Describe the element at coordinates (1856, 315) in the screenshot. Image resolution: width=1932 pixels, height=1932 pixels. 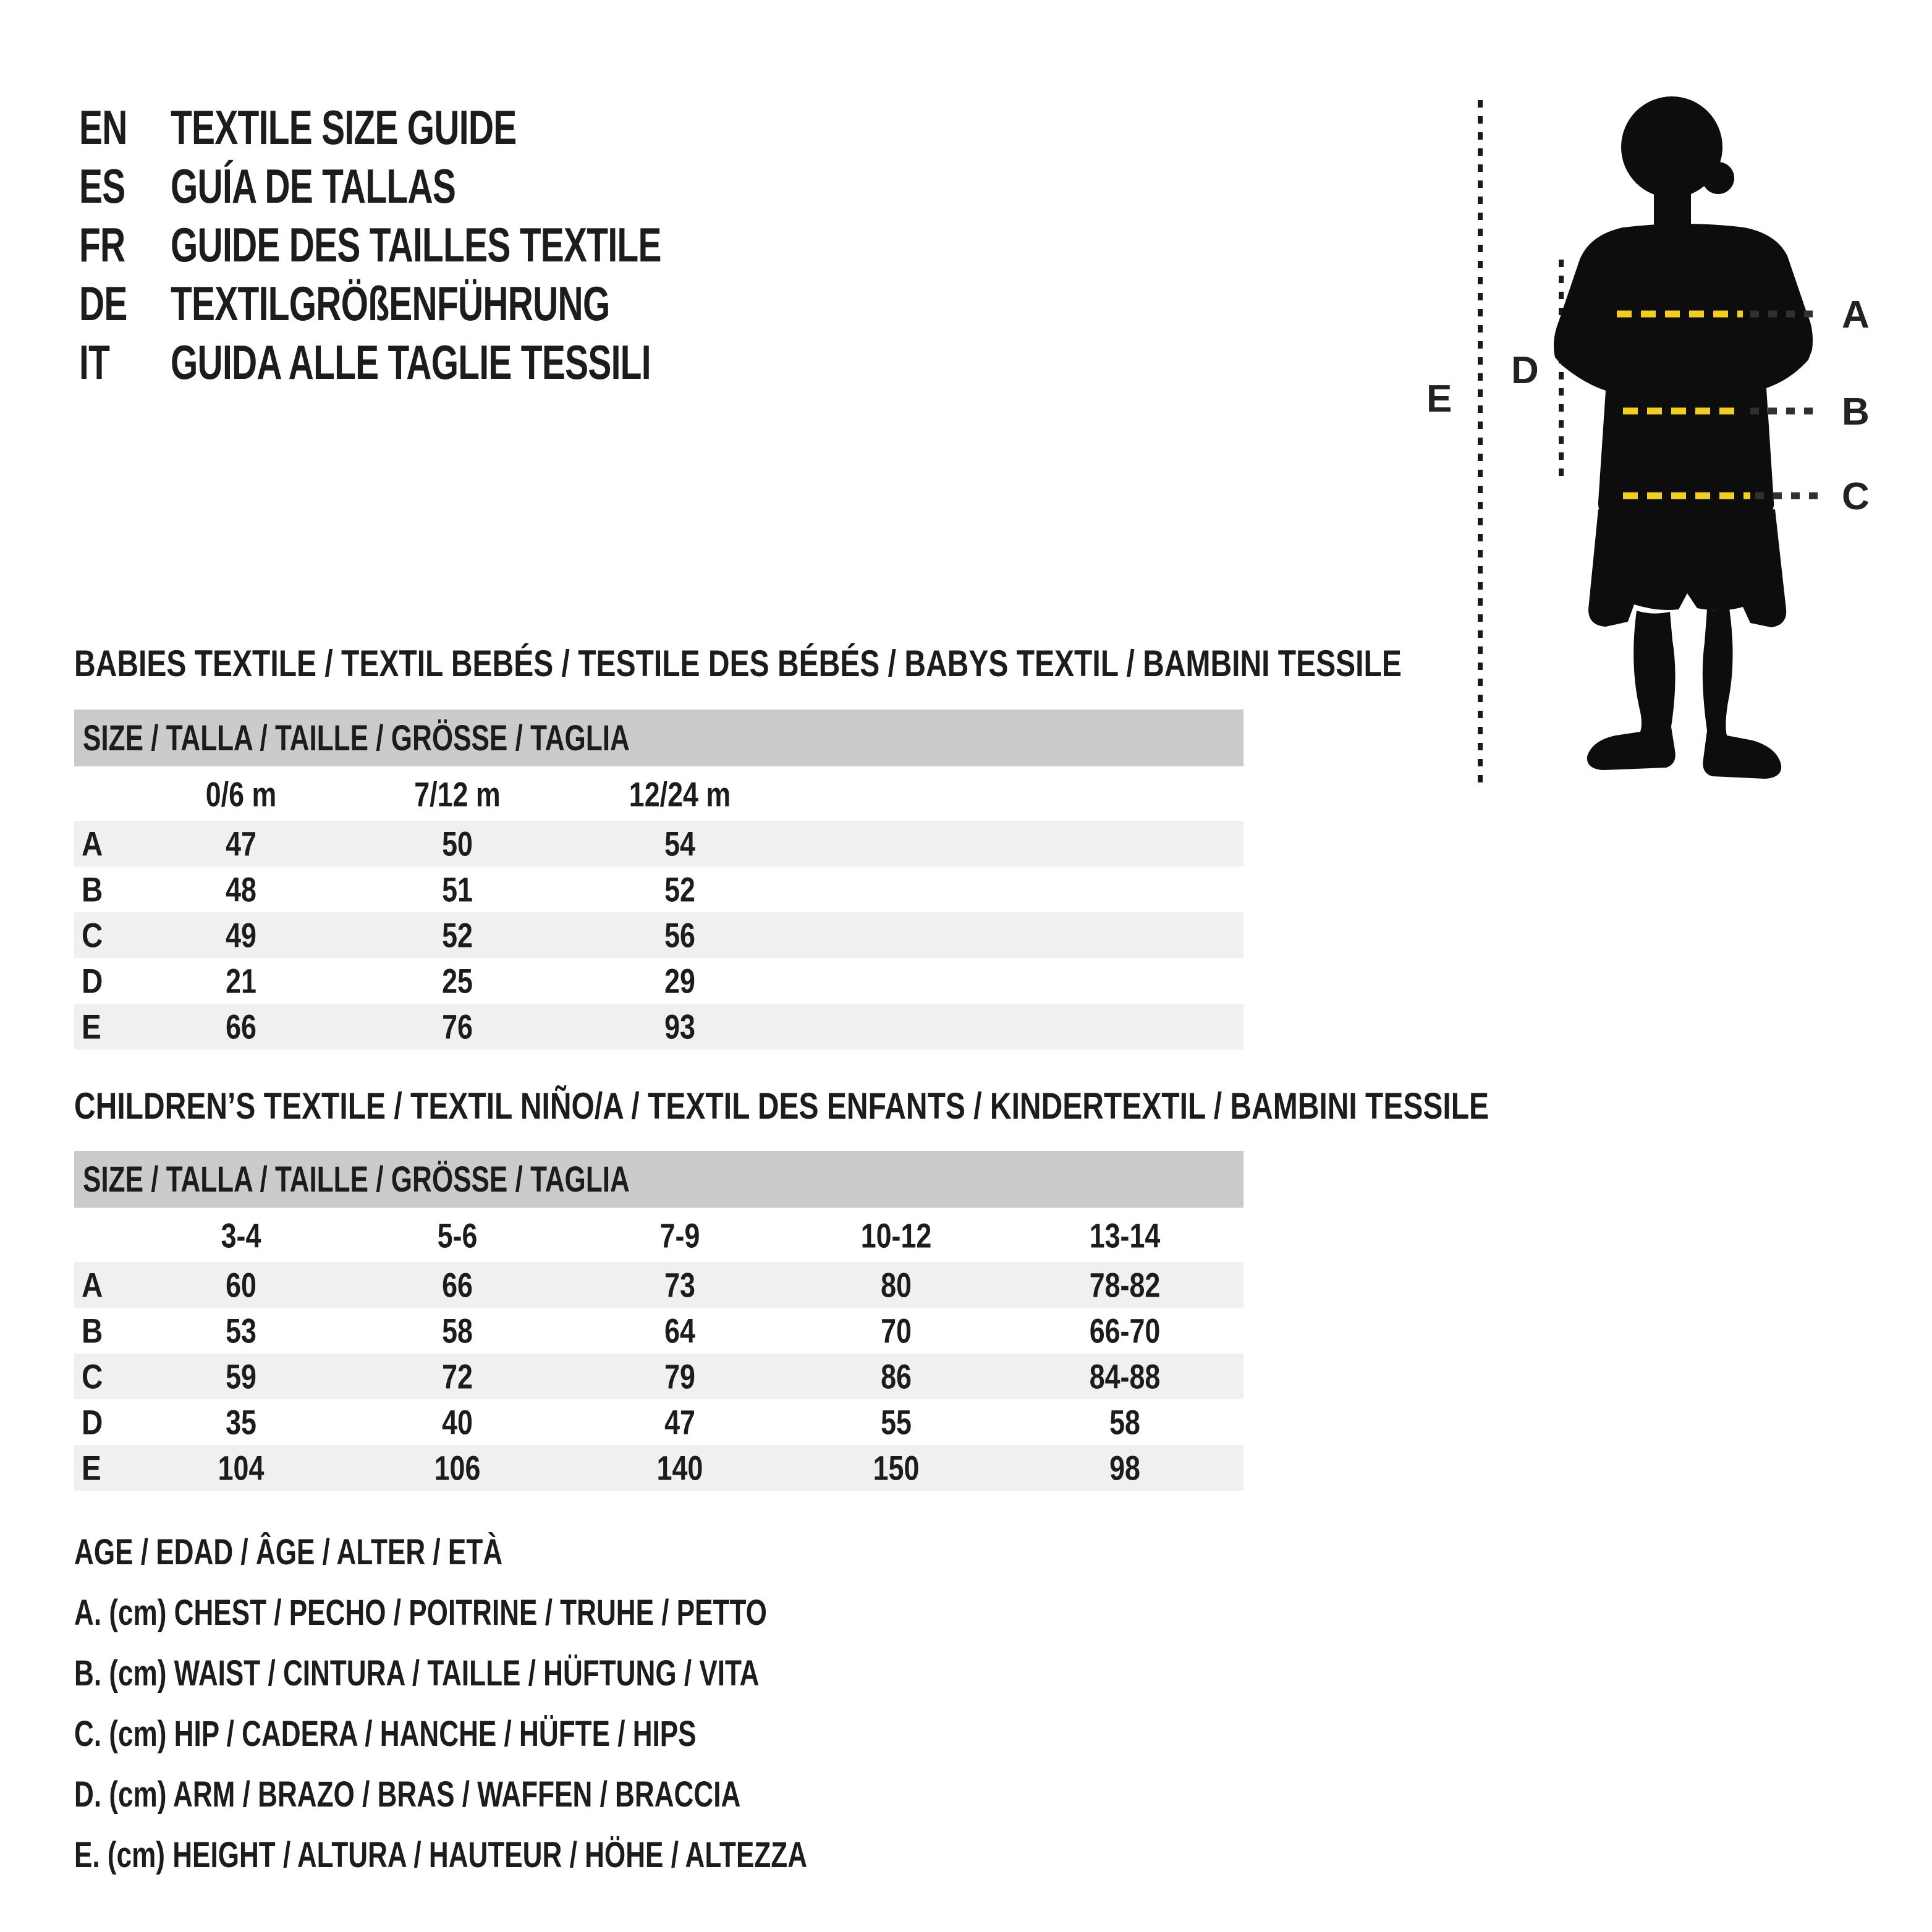
I see `marker-label-chest: A` at that location.